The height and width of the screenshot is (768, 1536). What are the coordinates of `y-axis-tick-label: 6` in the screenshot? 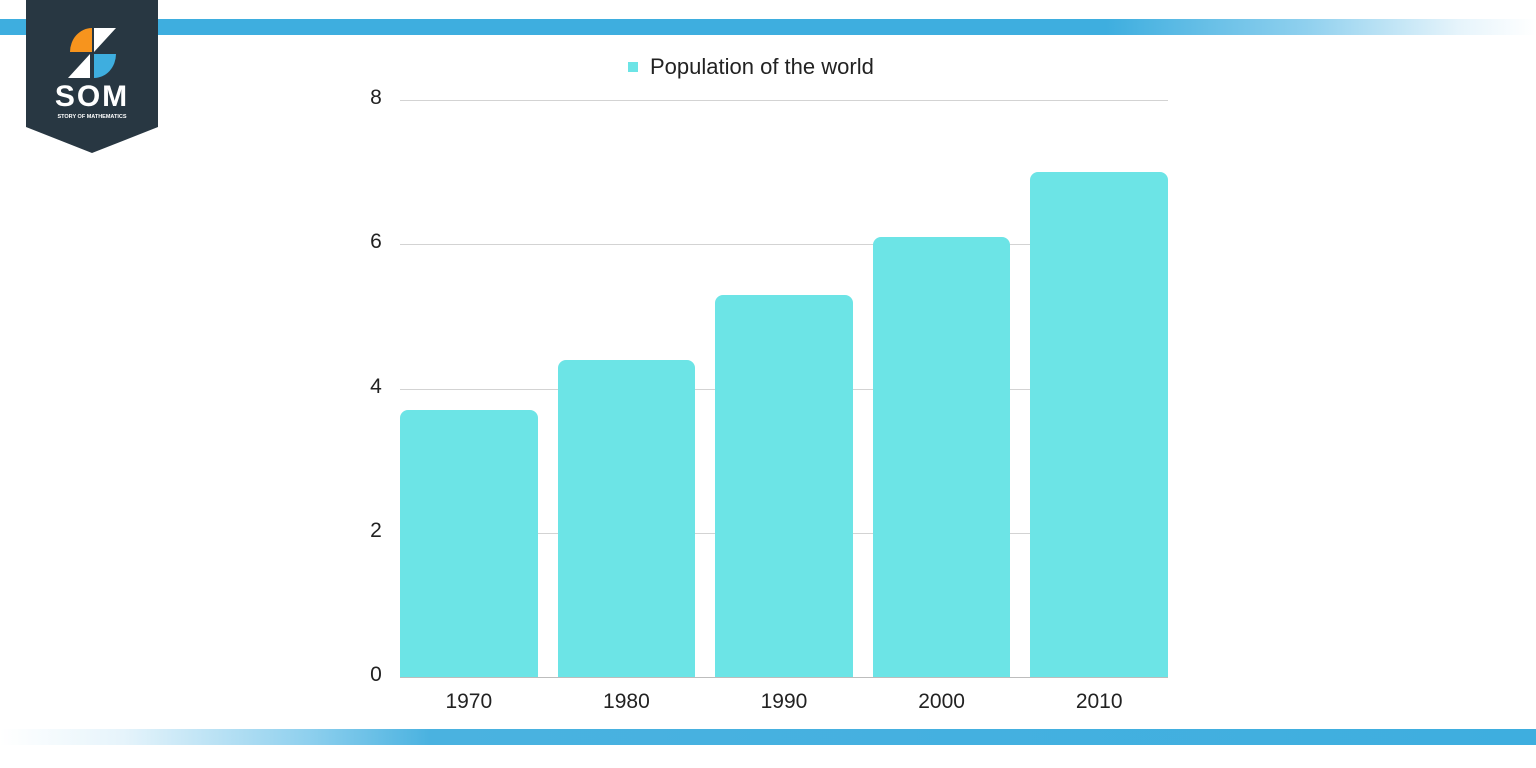 It's located at (376, 242).